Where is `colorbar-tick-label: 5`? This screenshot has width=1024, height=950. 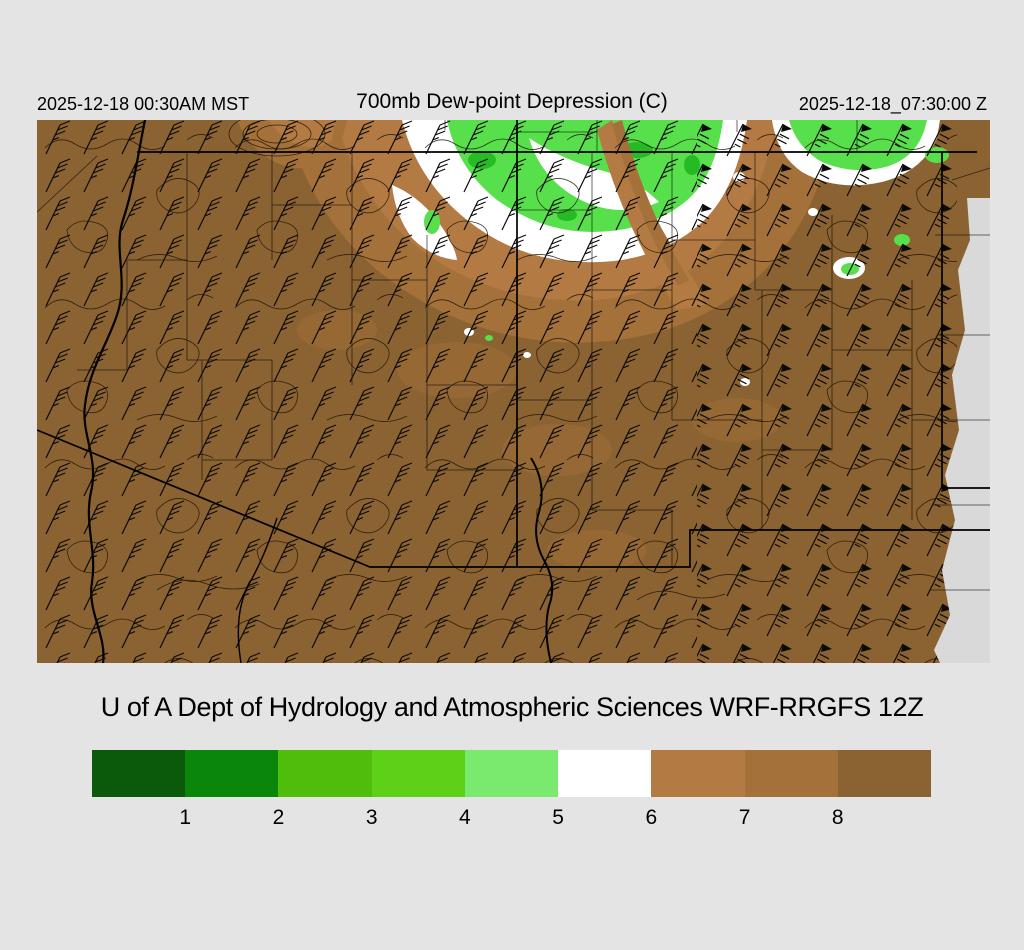
colorbar-tick-label: 5 is located at coordinates (558, 817).